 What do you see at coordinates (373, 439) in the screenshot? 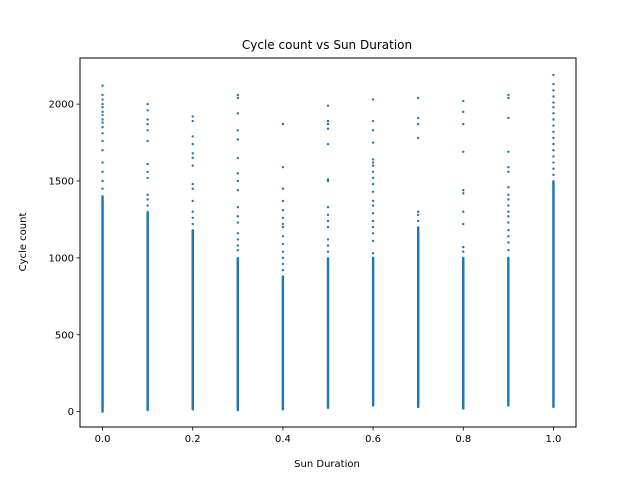
I see `x-tick-label: 0.6` at bounding box center [373, 439].